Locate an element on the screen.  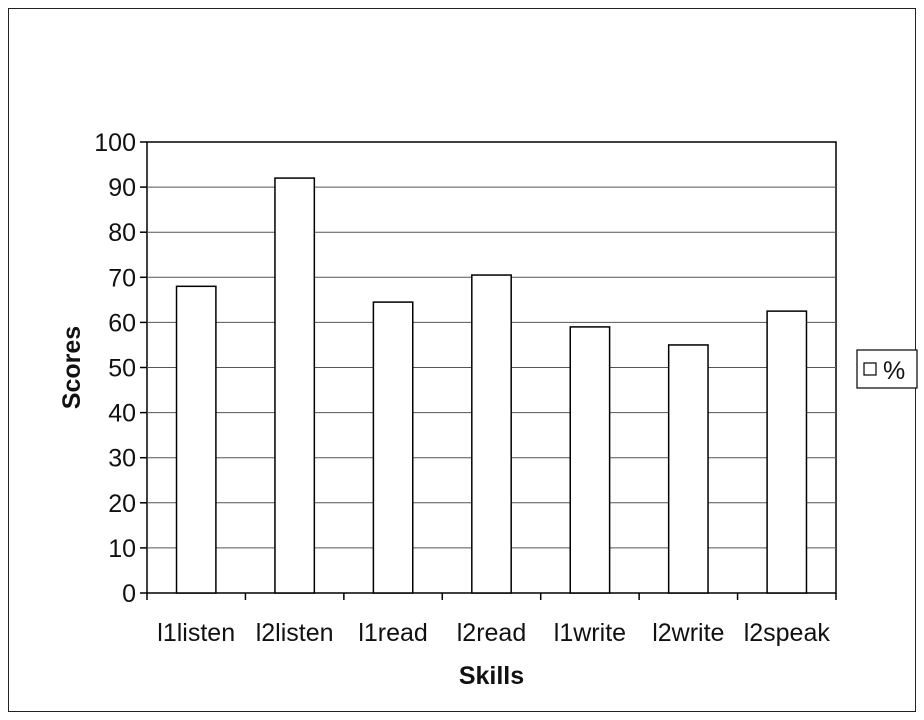
bar-l2read is located at coordinates (491, 434).